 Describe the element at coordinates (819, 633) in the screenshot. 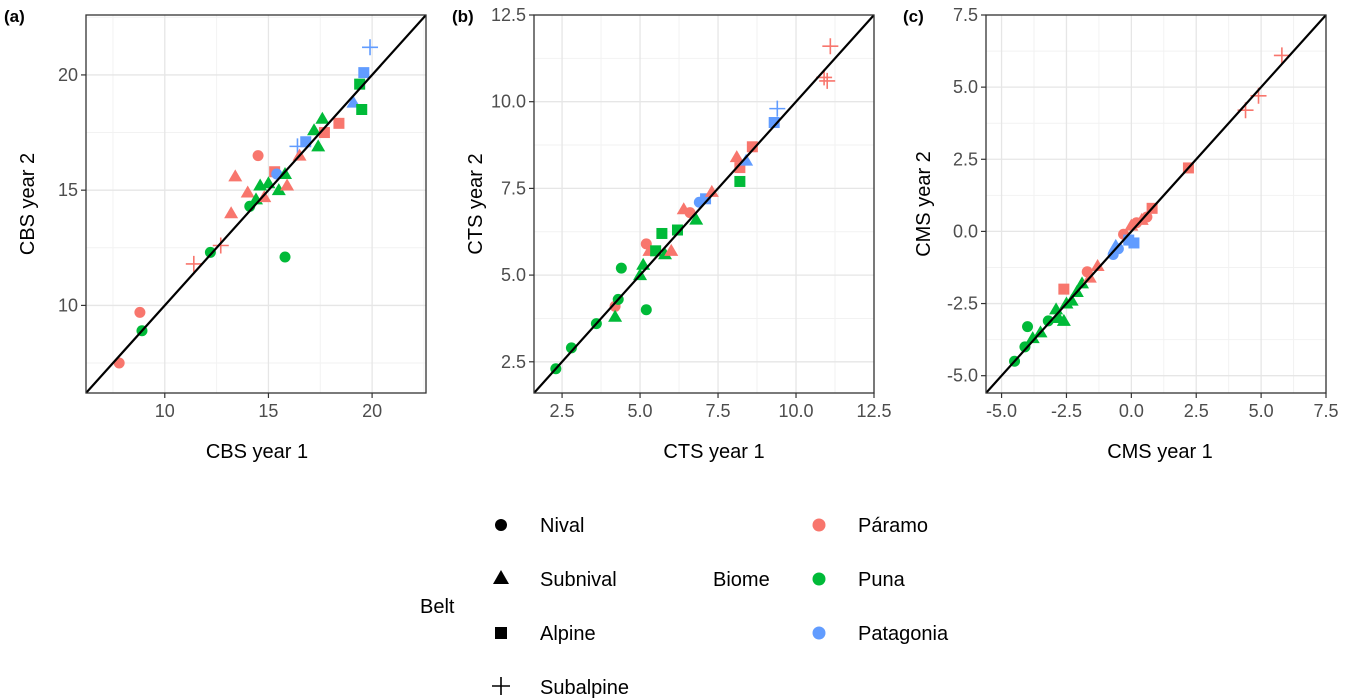

I see `legend-patagonia-dot-icon` at that location.